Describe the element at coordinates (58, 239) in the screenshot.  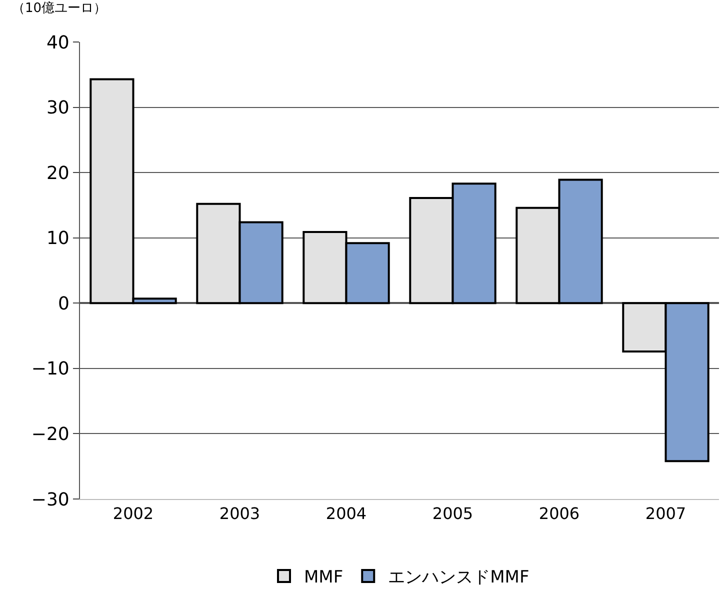
I see `y-tick-label: 10` at that location.